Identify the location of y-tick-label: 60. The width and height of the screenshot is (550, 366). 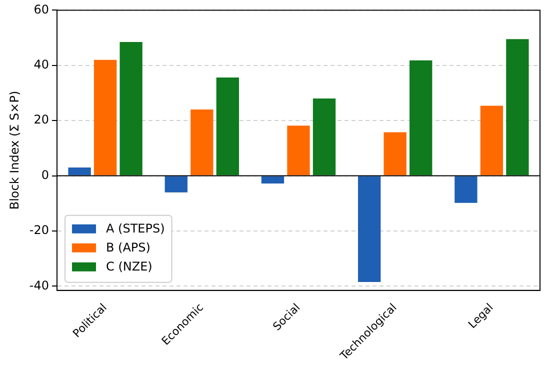
(41, 9).